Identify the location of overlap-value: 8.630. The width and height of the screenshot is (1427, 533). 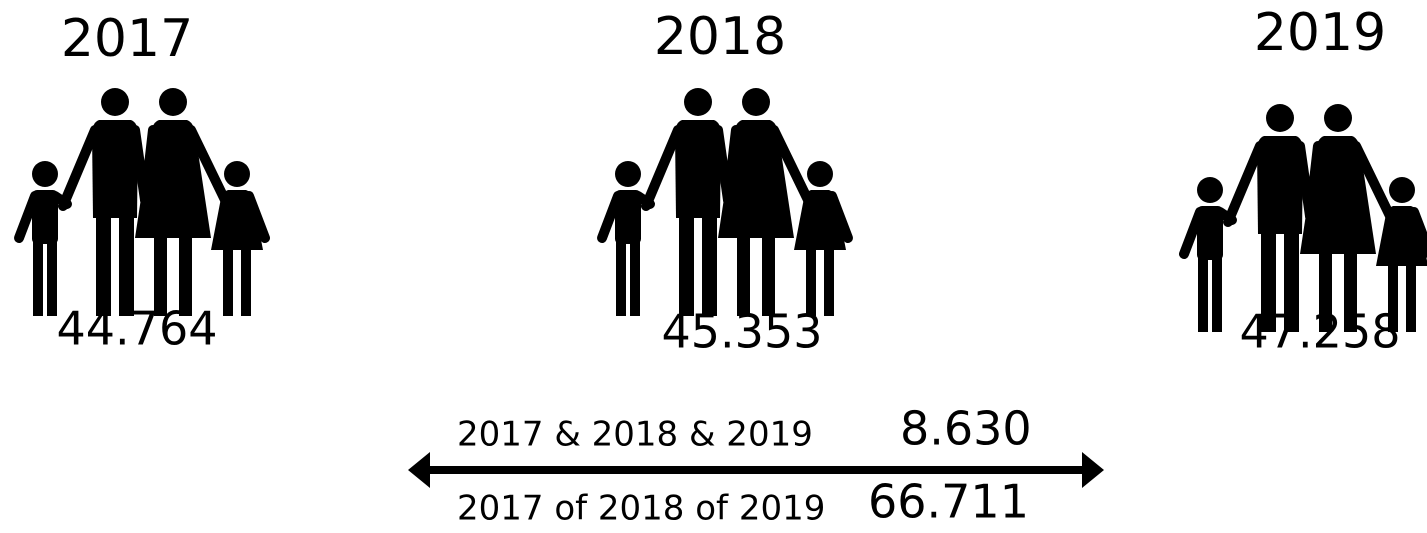
(966, 429).